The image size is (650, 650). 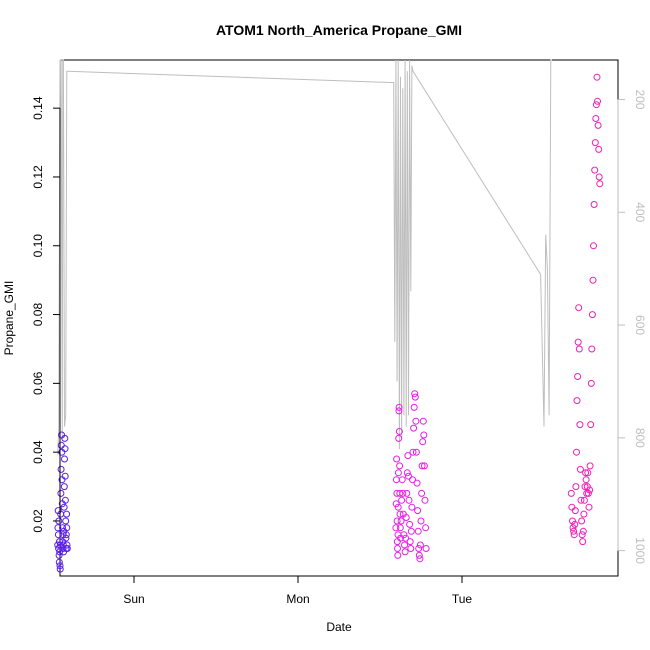 I want to click on secondary-y-tick-label: 200, so click(x=640, y=99).